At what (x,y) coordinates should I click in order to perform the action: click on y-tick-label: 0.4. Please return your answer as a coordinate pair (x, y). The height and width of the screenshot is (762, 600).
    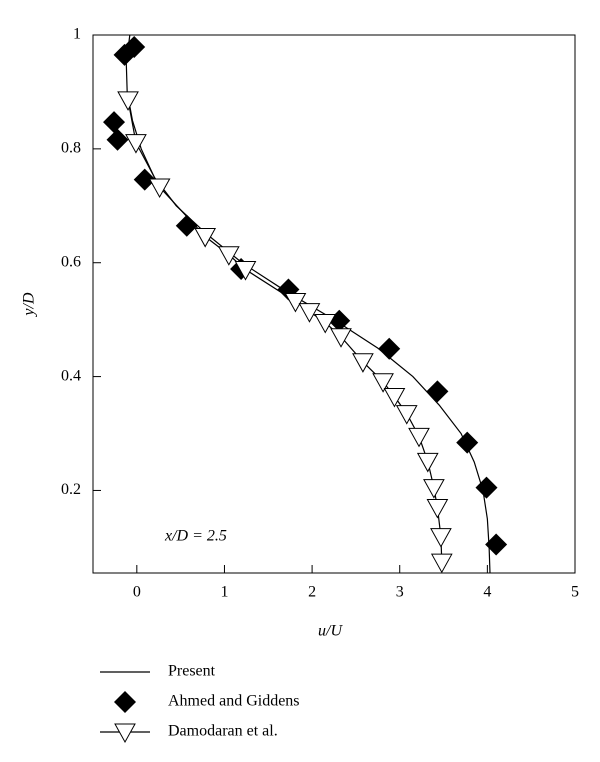
    Looking at the image, I should click on (71, 375).